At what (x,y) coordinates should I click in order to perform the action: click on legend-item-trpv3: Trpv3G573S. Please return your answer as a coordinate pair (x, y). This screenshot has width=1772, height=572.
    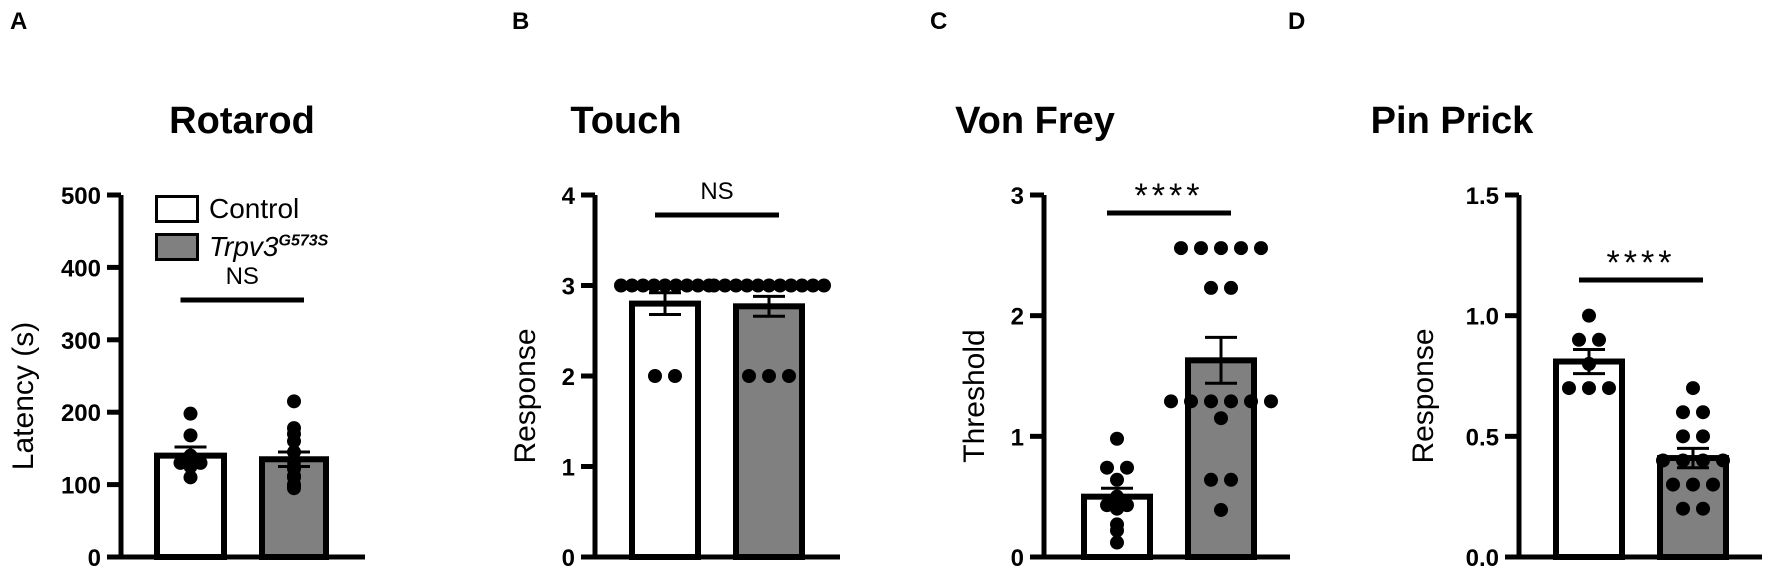
    Looking at the image, I should click on (241, 247).